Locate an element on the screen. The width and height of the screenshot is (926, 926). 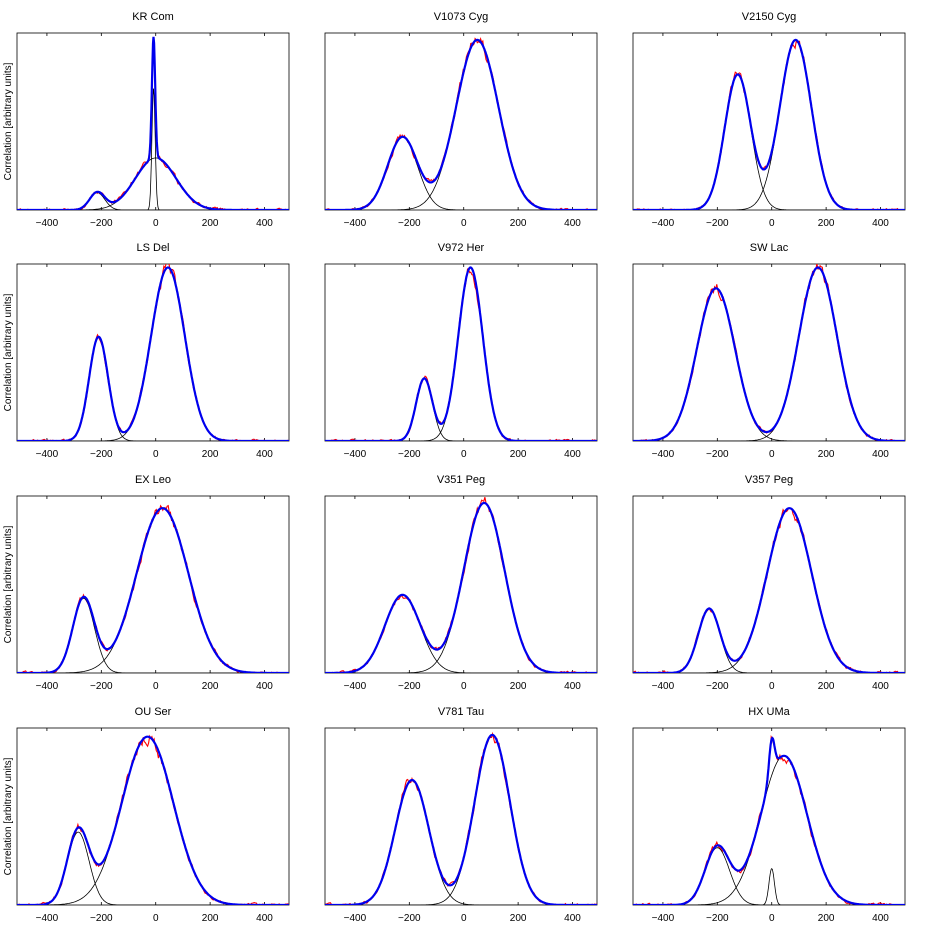
panel: V351 Peg −400 −200 0 200 400 is located at coordinates (461, 583).